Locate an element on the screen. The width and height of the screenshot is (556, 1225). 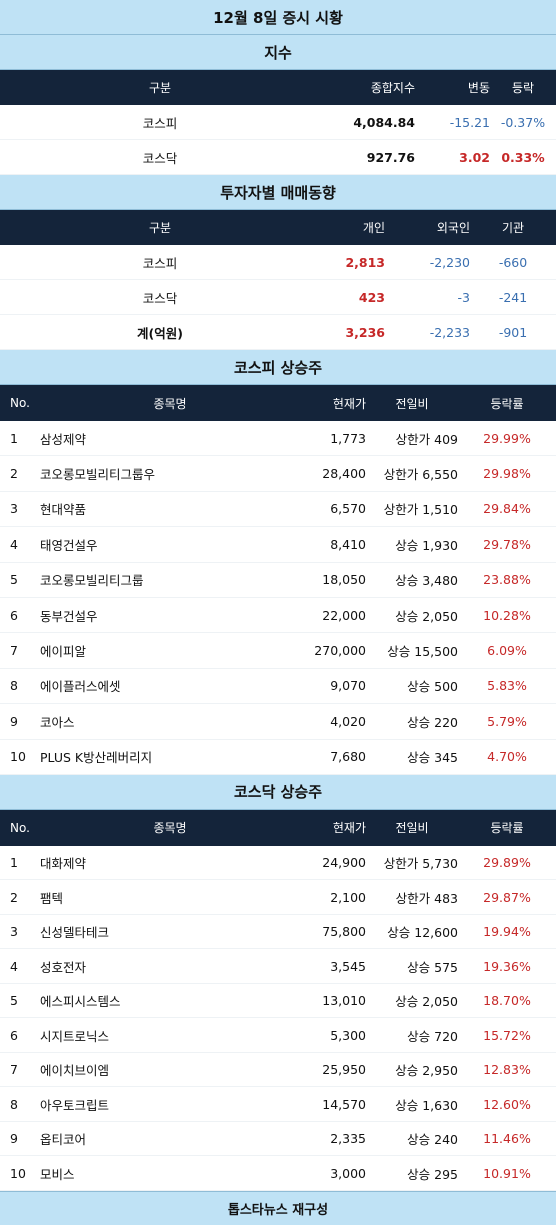
index-header-pct: 등락 is located at coordinates (523, 88).